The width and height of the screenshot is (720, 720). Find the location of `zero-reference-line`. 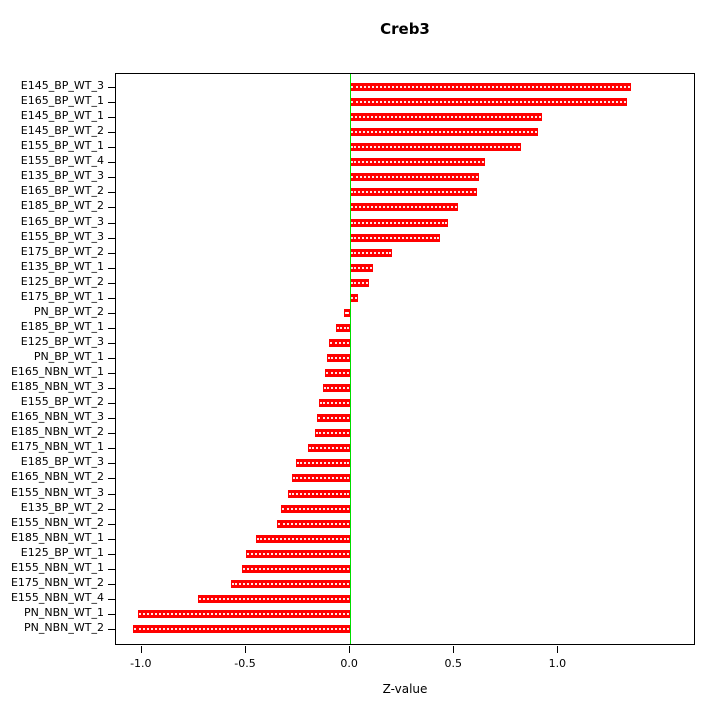

zero-reference-line is located at coordinates (350, 359).